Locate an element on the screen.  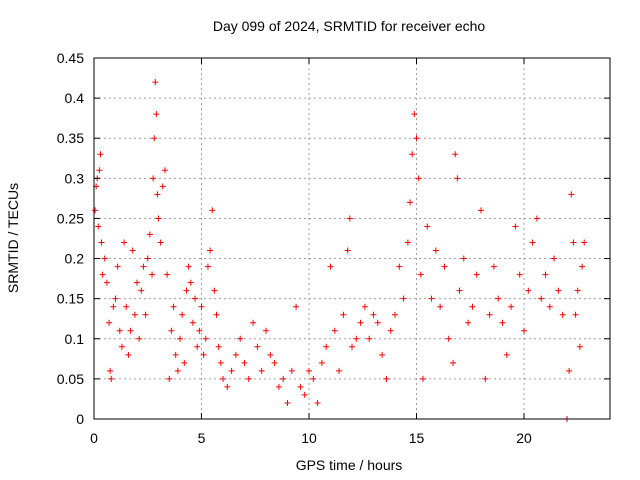
y-tick-label: 0.05 is located at coordinates (70, 379).